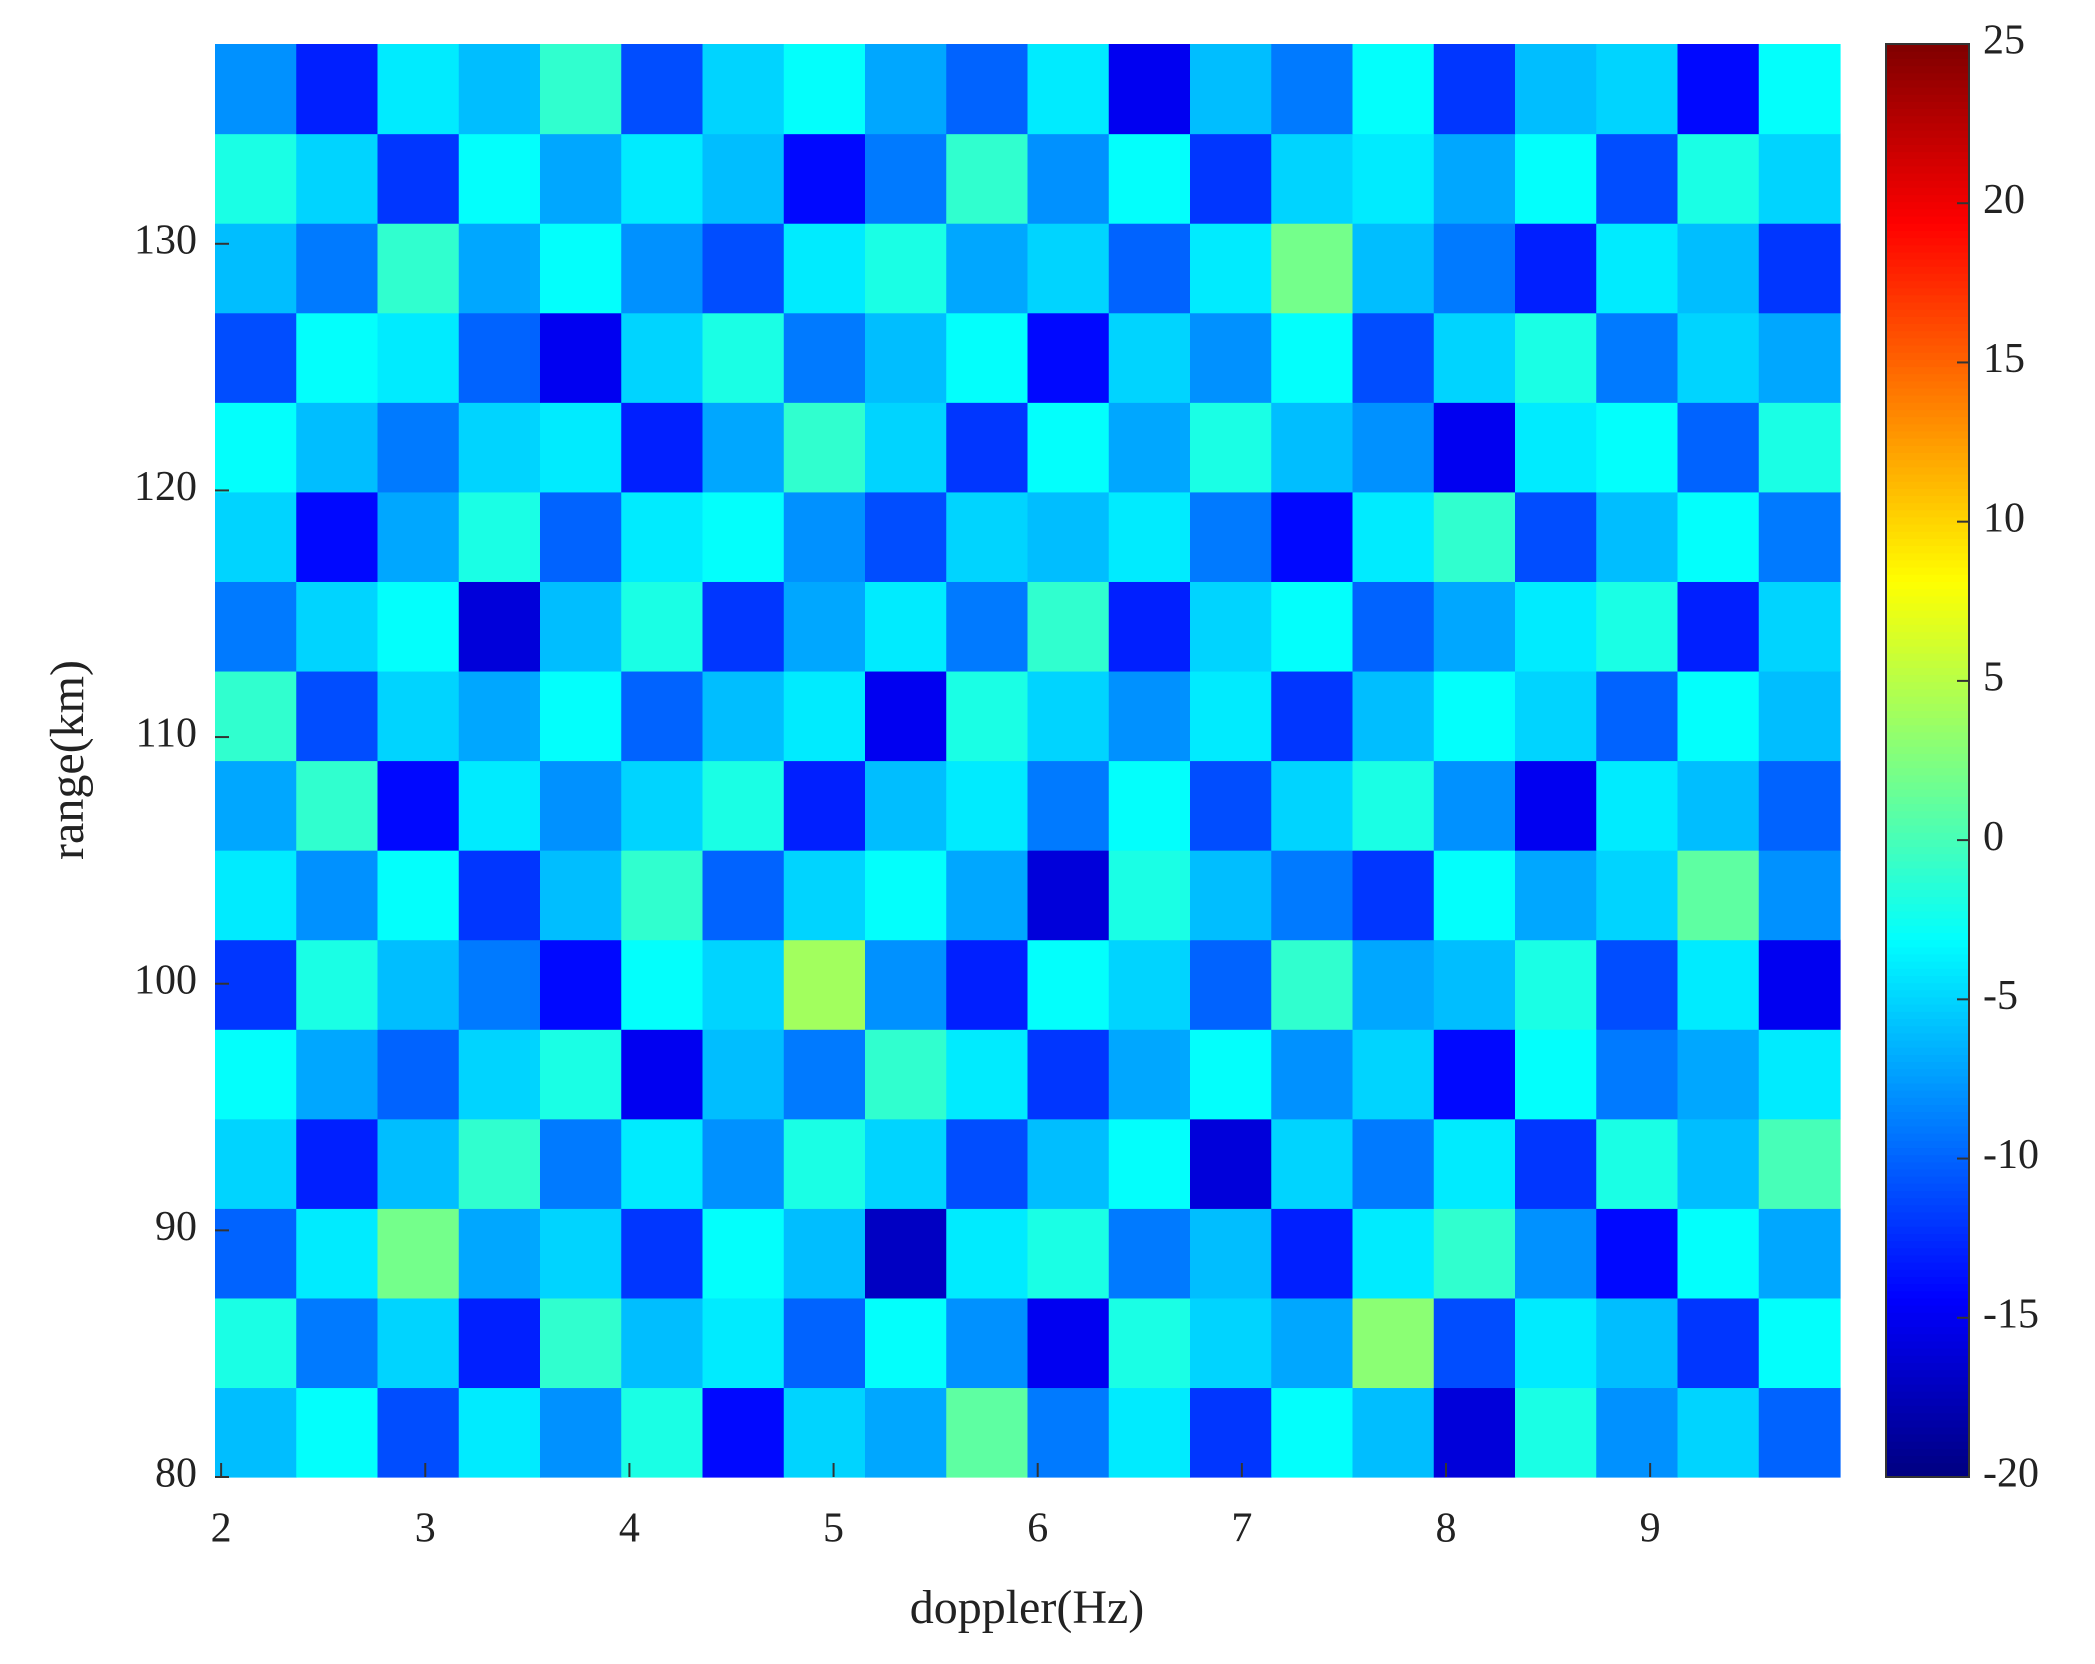 This screenshot has width=2095, height=1664. Describe the element at coordinates (166, 734) in the screenshot. I see `y-tick-label: 110` at that location.